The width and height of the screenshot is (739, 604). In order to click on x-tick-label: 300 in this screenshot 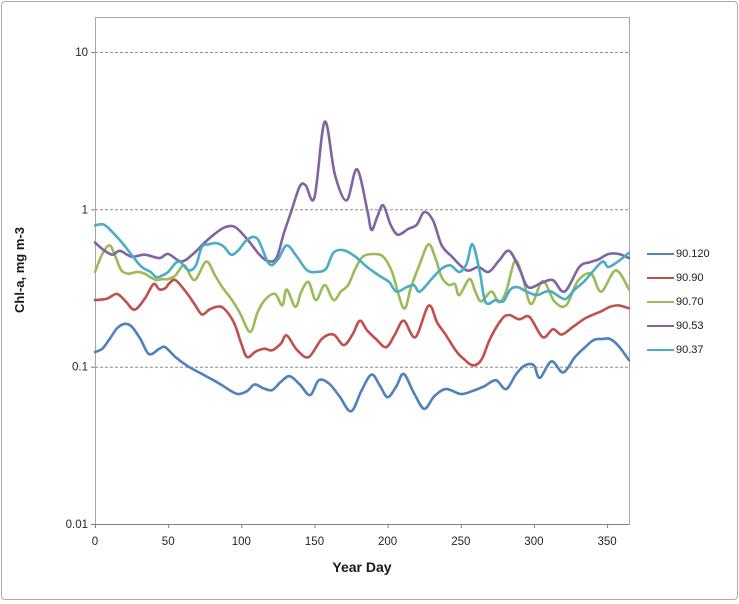, I will do `click(533, 542)`.